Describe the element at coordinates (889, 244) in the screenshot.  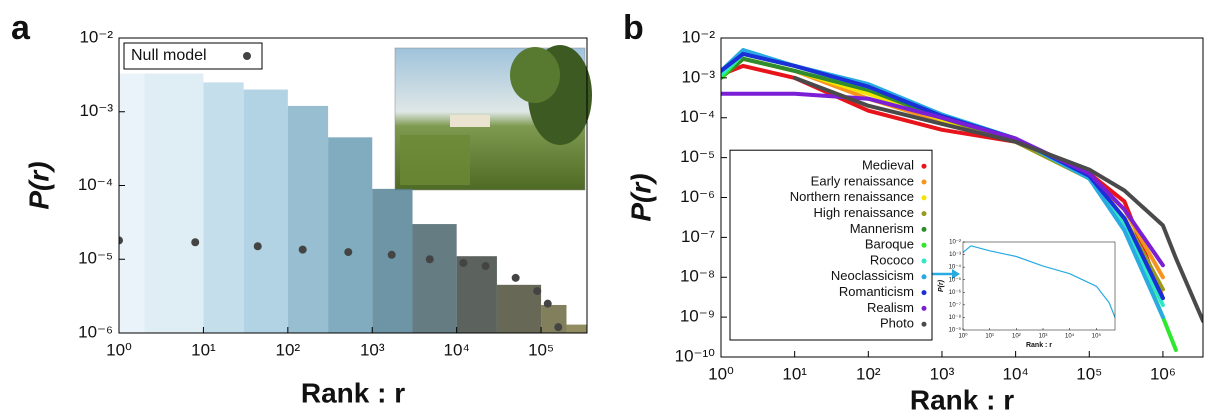
I see `legend-label: Baroque` at that location.